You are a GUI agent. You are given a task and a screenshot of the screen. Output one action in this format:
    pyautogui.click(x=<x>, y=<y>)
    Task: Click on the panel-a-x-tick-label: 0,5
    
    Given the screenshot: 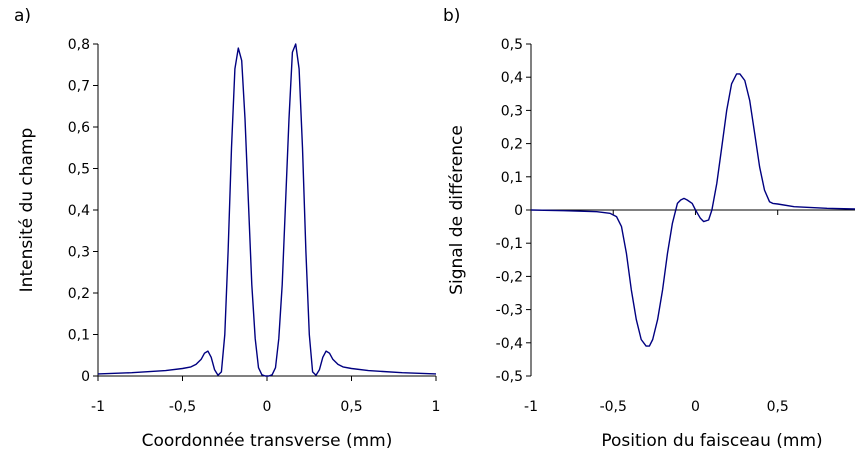 What is the action you would take?
    pyautogui.click(x=351, y=407)
    